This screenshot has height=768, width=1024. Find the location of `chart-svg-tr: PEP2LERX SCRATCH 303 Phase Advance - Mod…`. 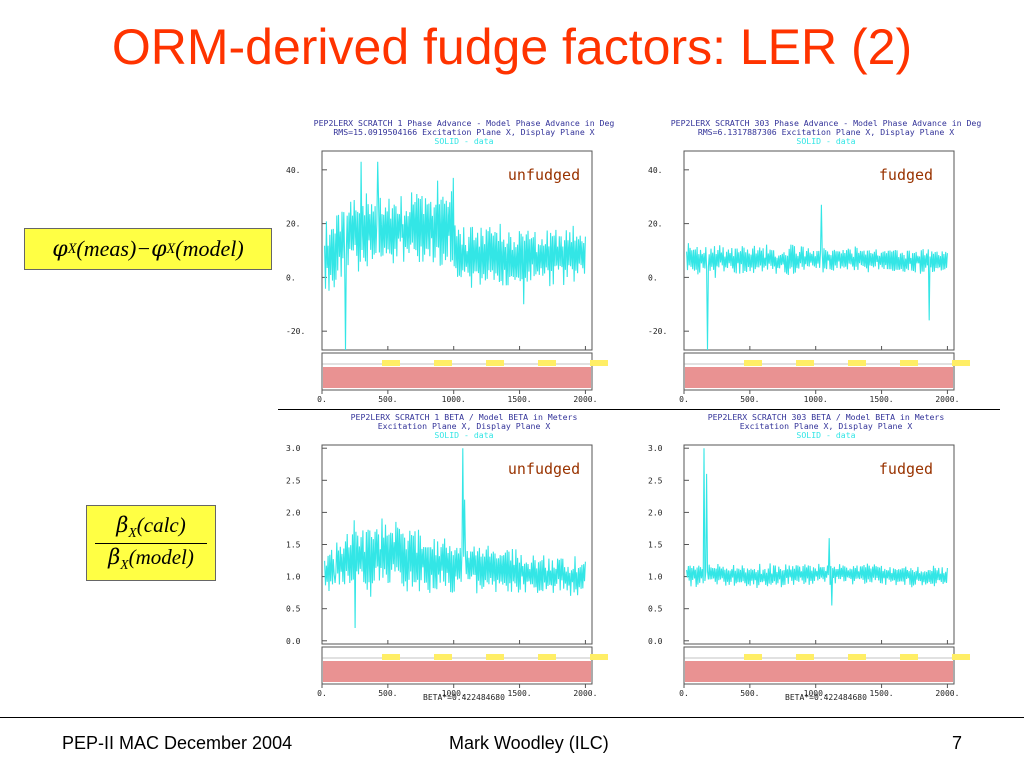

chart-svg-tr: PEP2LERX SCRATCH 303 Phase Advance - Mod… is located at coordinates (815, 261).